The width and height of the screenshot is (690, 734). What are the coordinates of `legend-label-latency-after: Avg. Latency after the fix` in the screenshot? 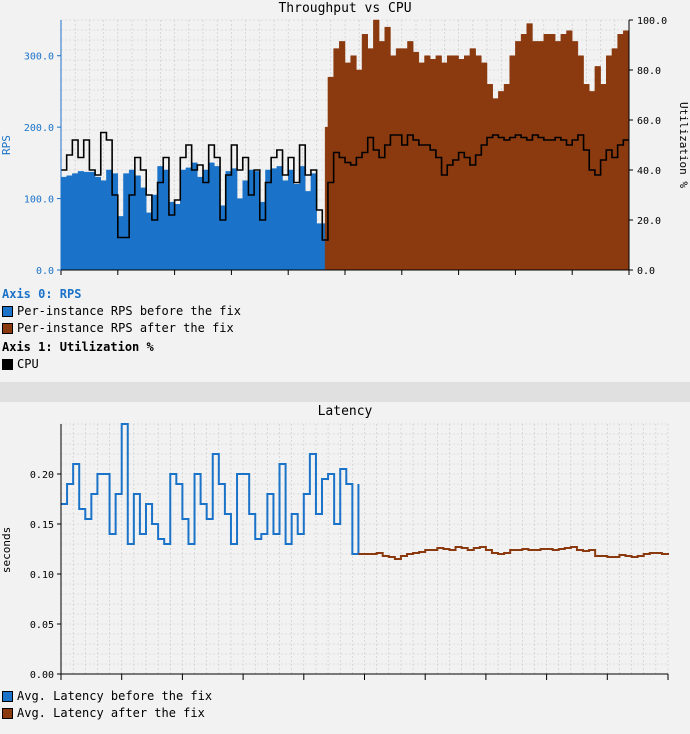 It's located at (111, 713).